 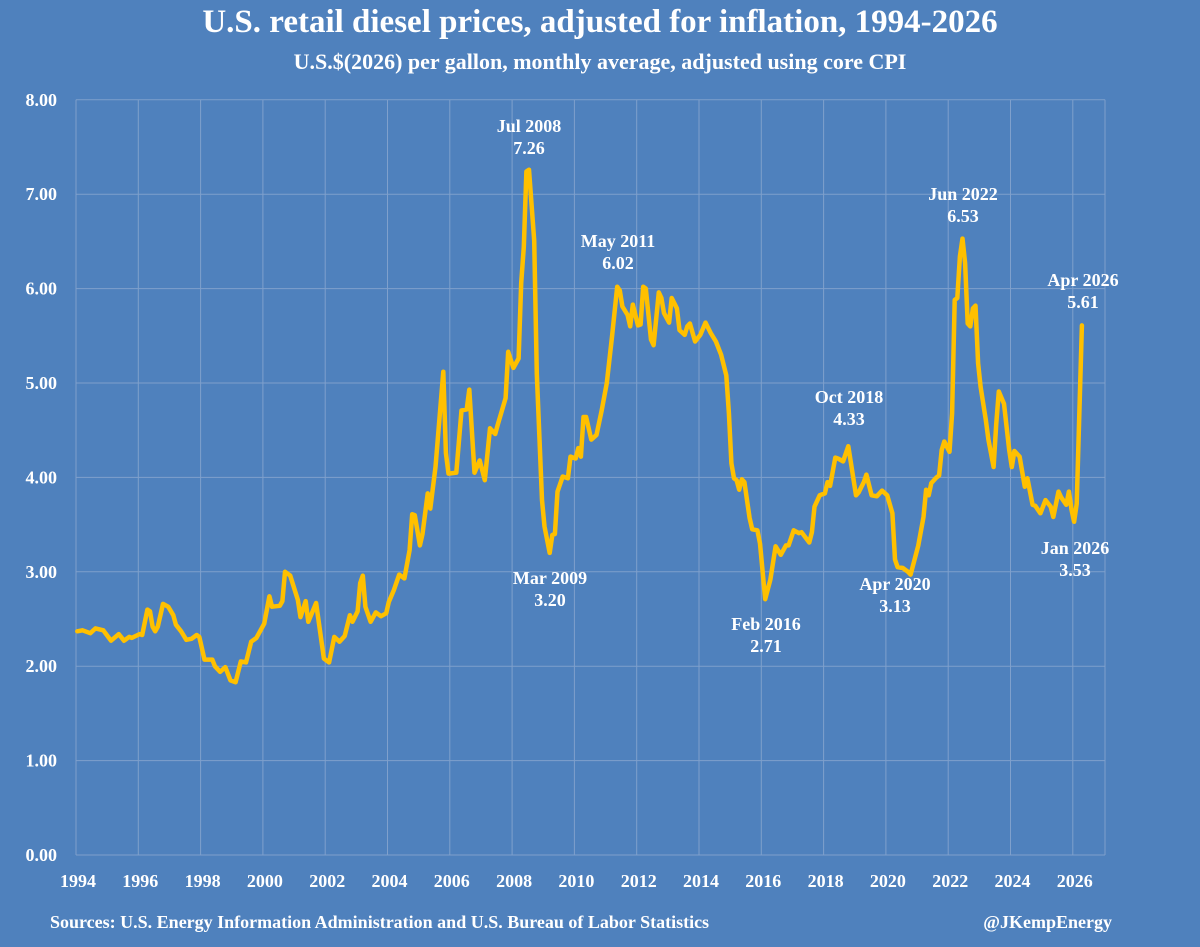 What do you see at coordinates (1083, 302) in the screenshot?
I see `annotation-value: 5.61` at bounding box center [1083, 302].